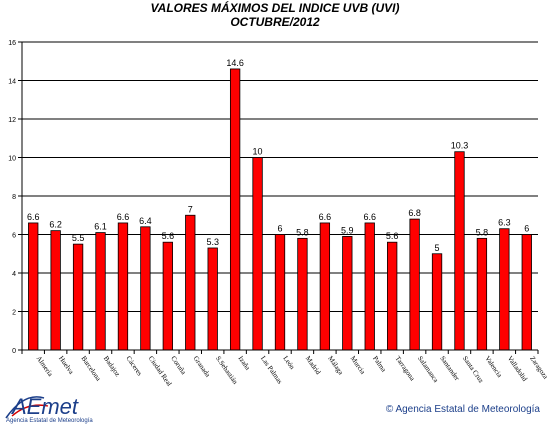 Image resolution: width=550 pixels, height=427 pixels. I want to click on y-tick-label: 12, so click(12, 120).